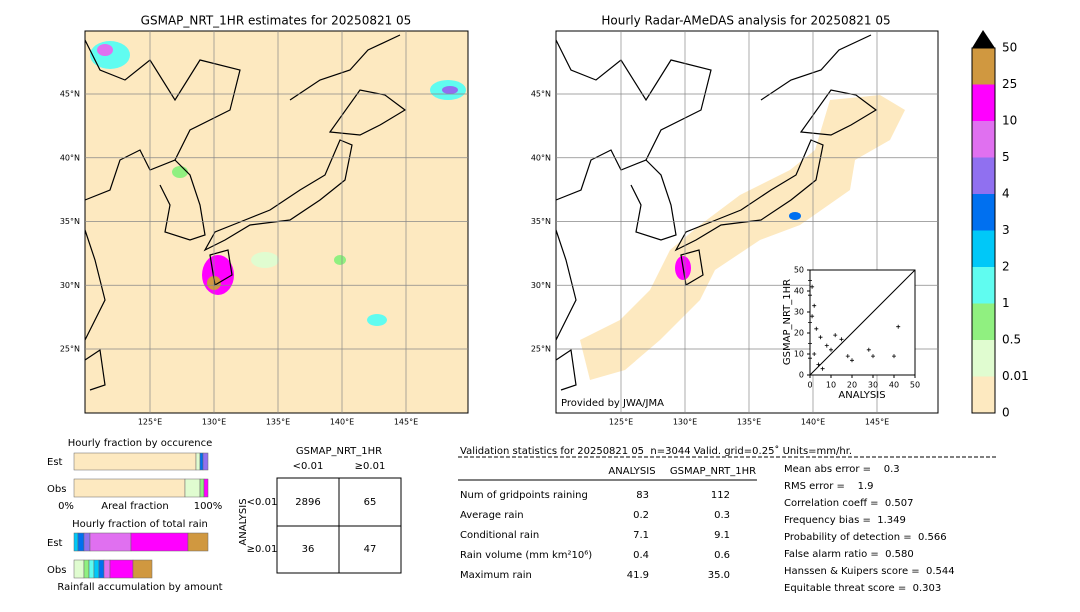 This screenshot has width=1080, height=612. Describe the element at coordinates (370, 549) in the screenshot. I see `cell: 47` at that location.